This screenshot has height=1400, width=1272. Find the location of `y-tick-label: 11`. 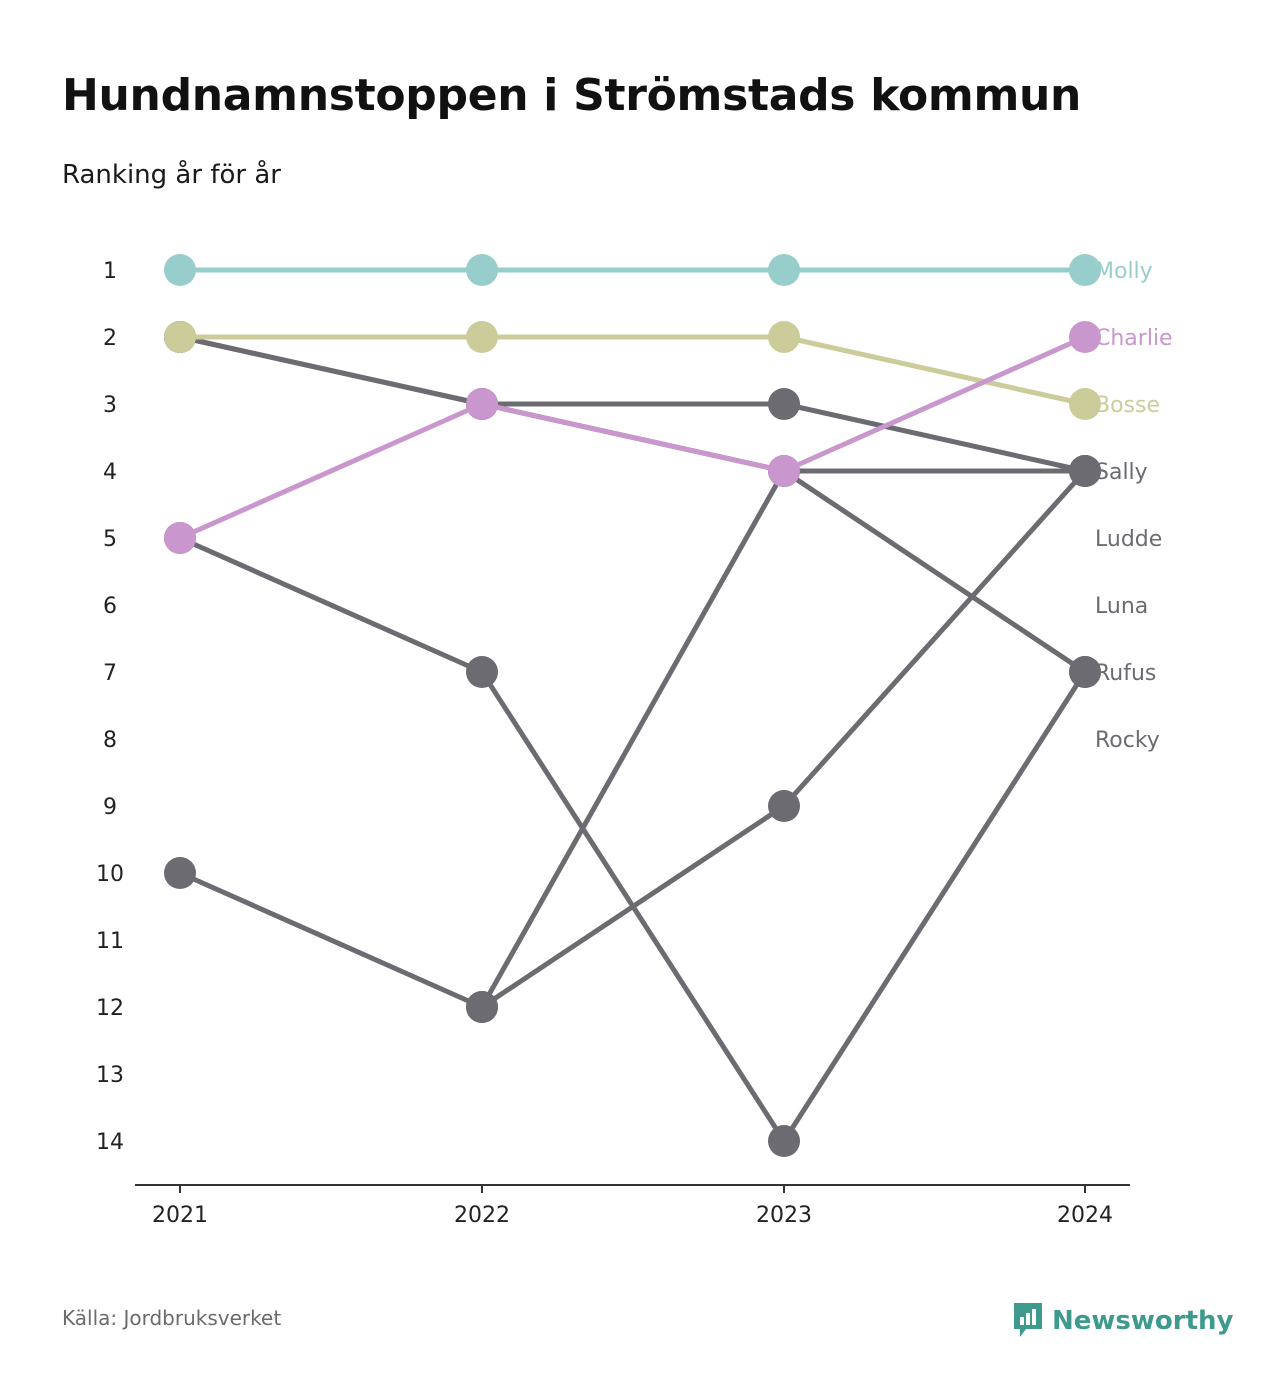

y-tick-label: 11 is located at coordinates (110, 941).